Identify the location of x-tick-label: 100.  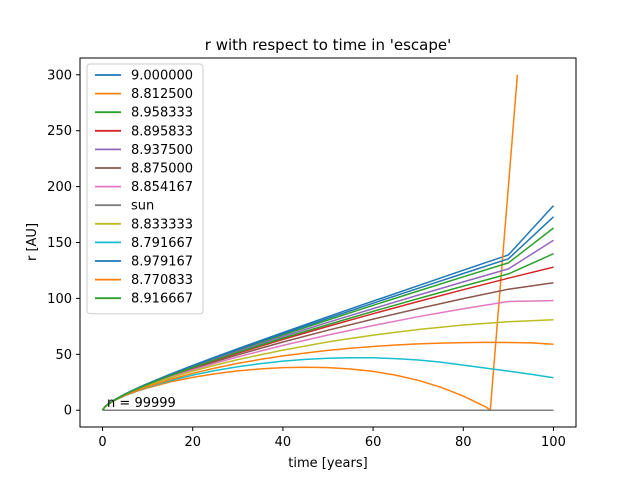
(553, 442).